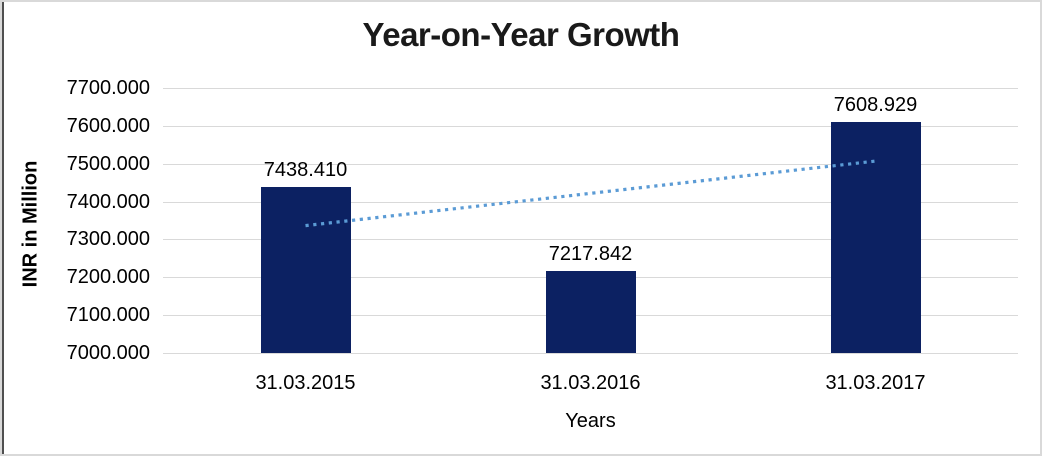 The width and height of the screenshot is (1042, 456). I want to click on x-tick-label: 31.03.2015, so click(305, 383).